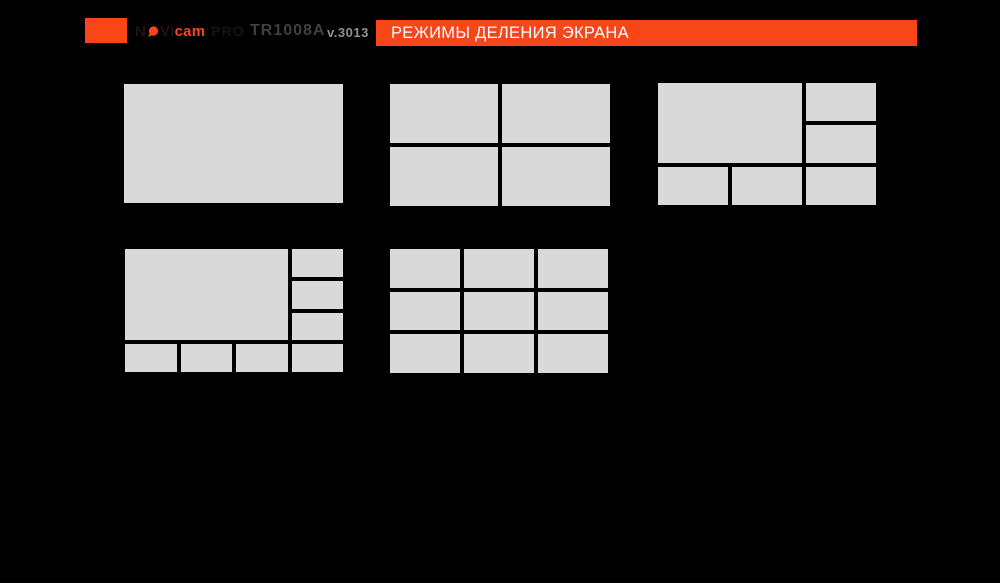 This screenshot has width=1000, height=583. I want to click on split-diagram-8-screen, so click(234, 310).